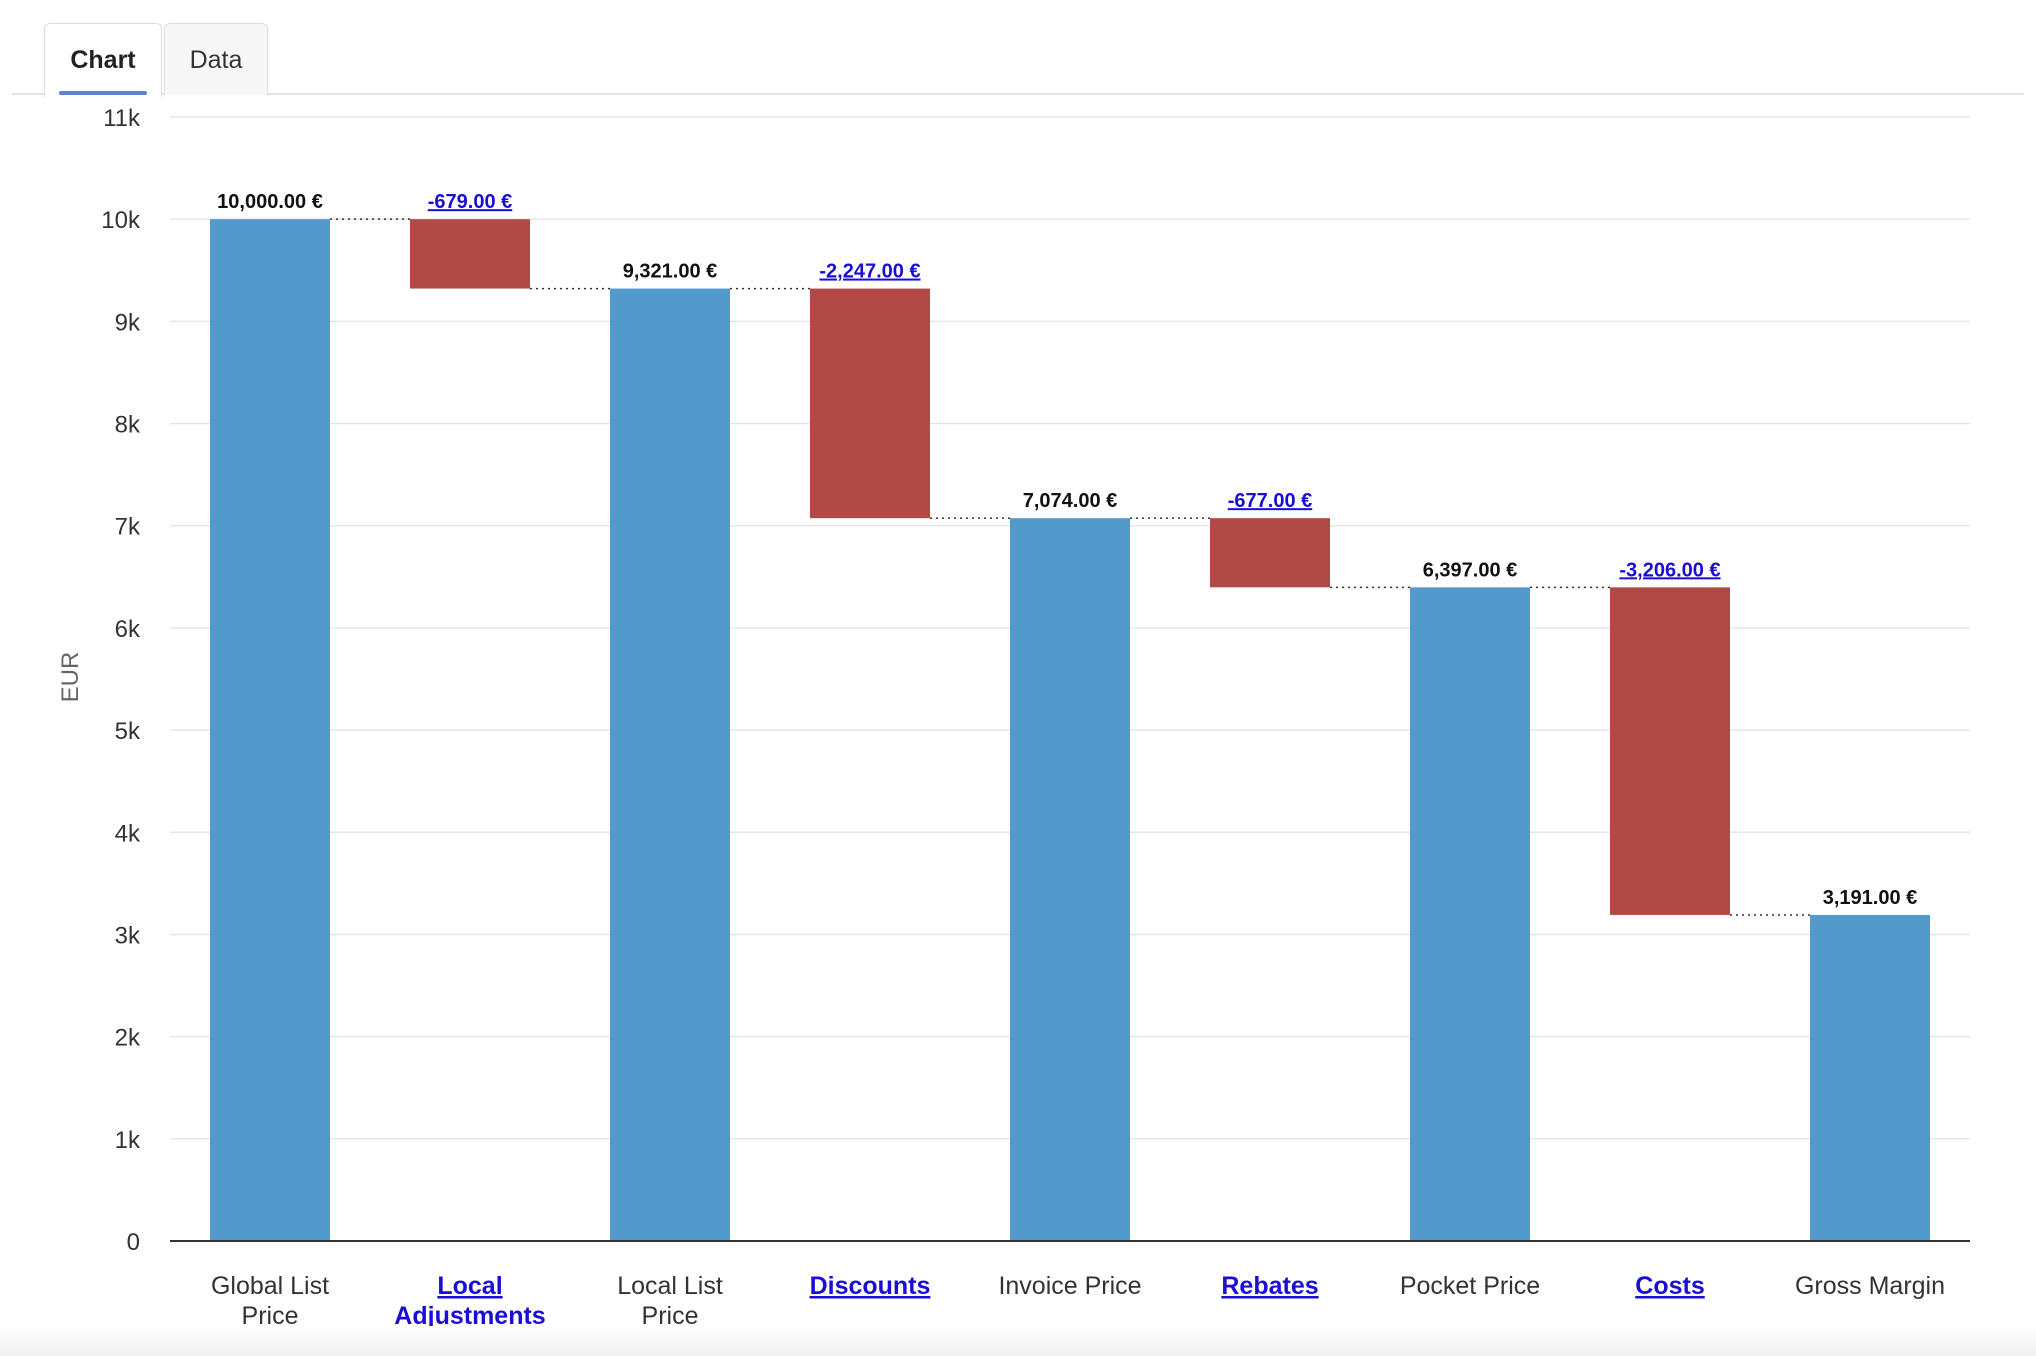 The width and height of the screenshot is (2036, 1356). Describe the element at coordinates (1470, 1286) in the screenshot. I see `x-category-label: Pocket Price` at that location.